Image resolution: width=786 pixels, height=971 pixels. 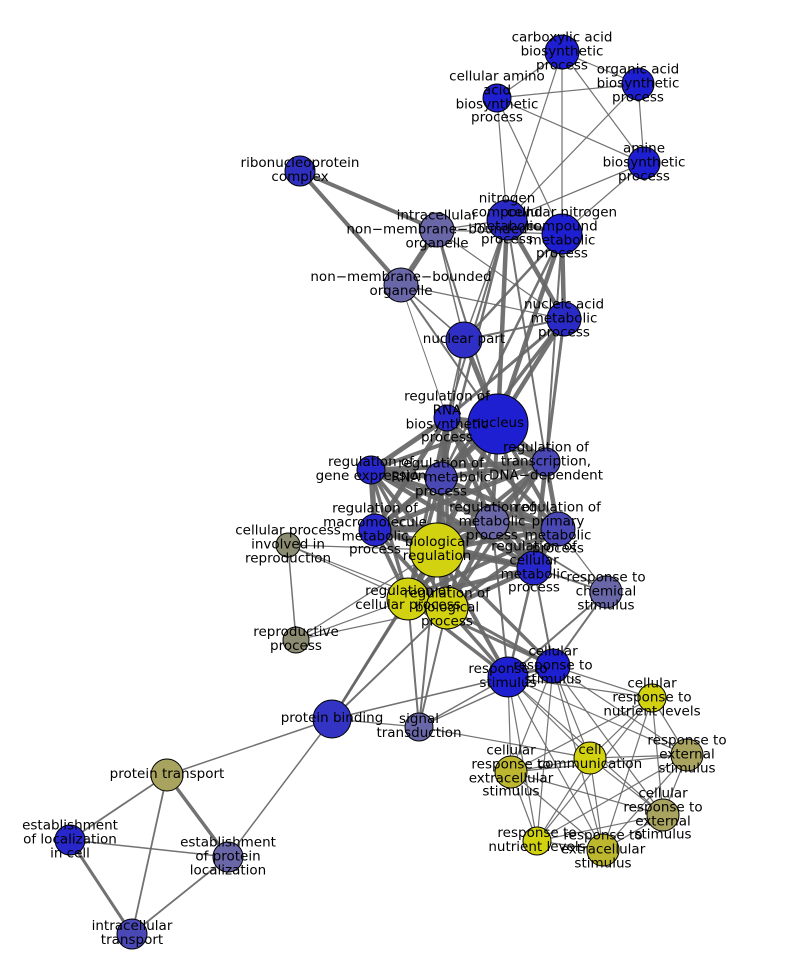 I want to click on graph-node-intracellular_non_membrane_bounded_organelle, so click(x=437, y=230).